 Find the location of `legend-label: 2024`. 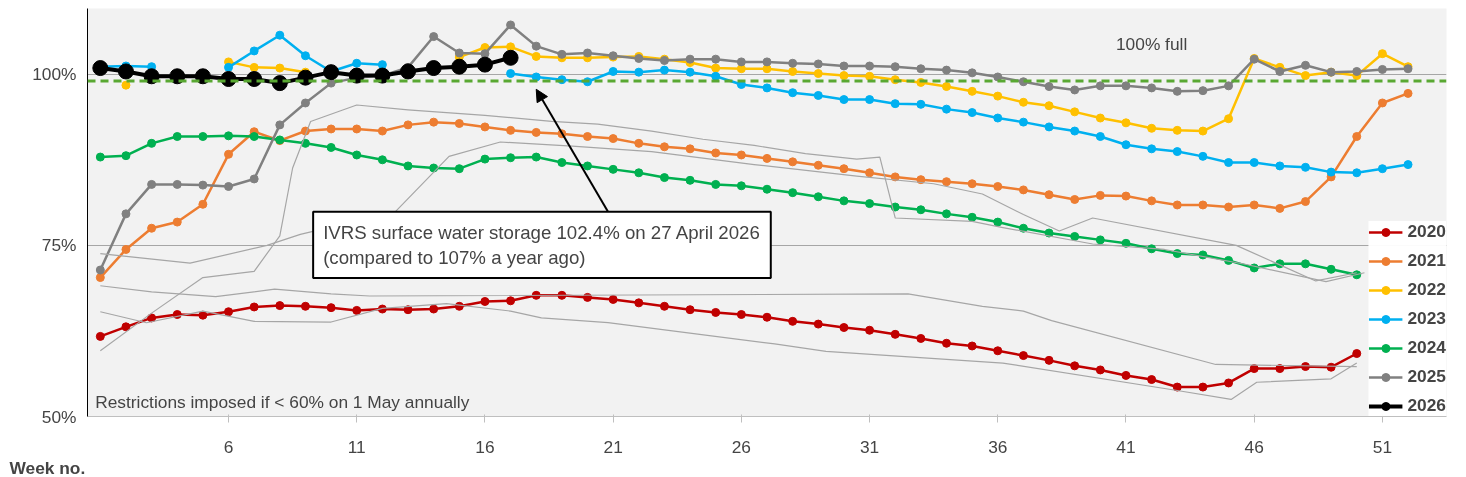

legend-label: 2024 is located at coordinates (1426, 347).